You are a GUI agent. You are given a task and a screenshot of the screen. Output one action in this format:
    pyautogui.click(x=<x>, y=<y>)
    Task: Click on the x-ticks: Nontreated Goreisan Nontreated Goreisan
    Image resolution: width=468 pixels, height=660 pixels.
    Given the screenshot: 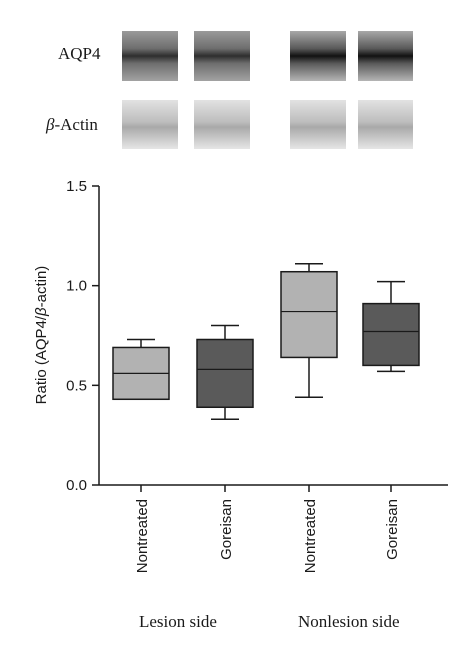 What is the action you would take?
    pyautogui.click(x=267, y=529)
    